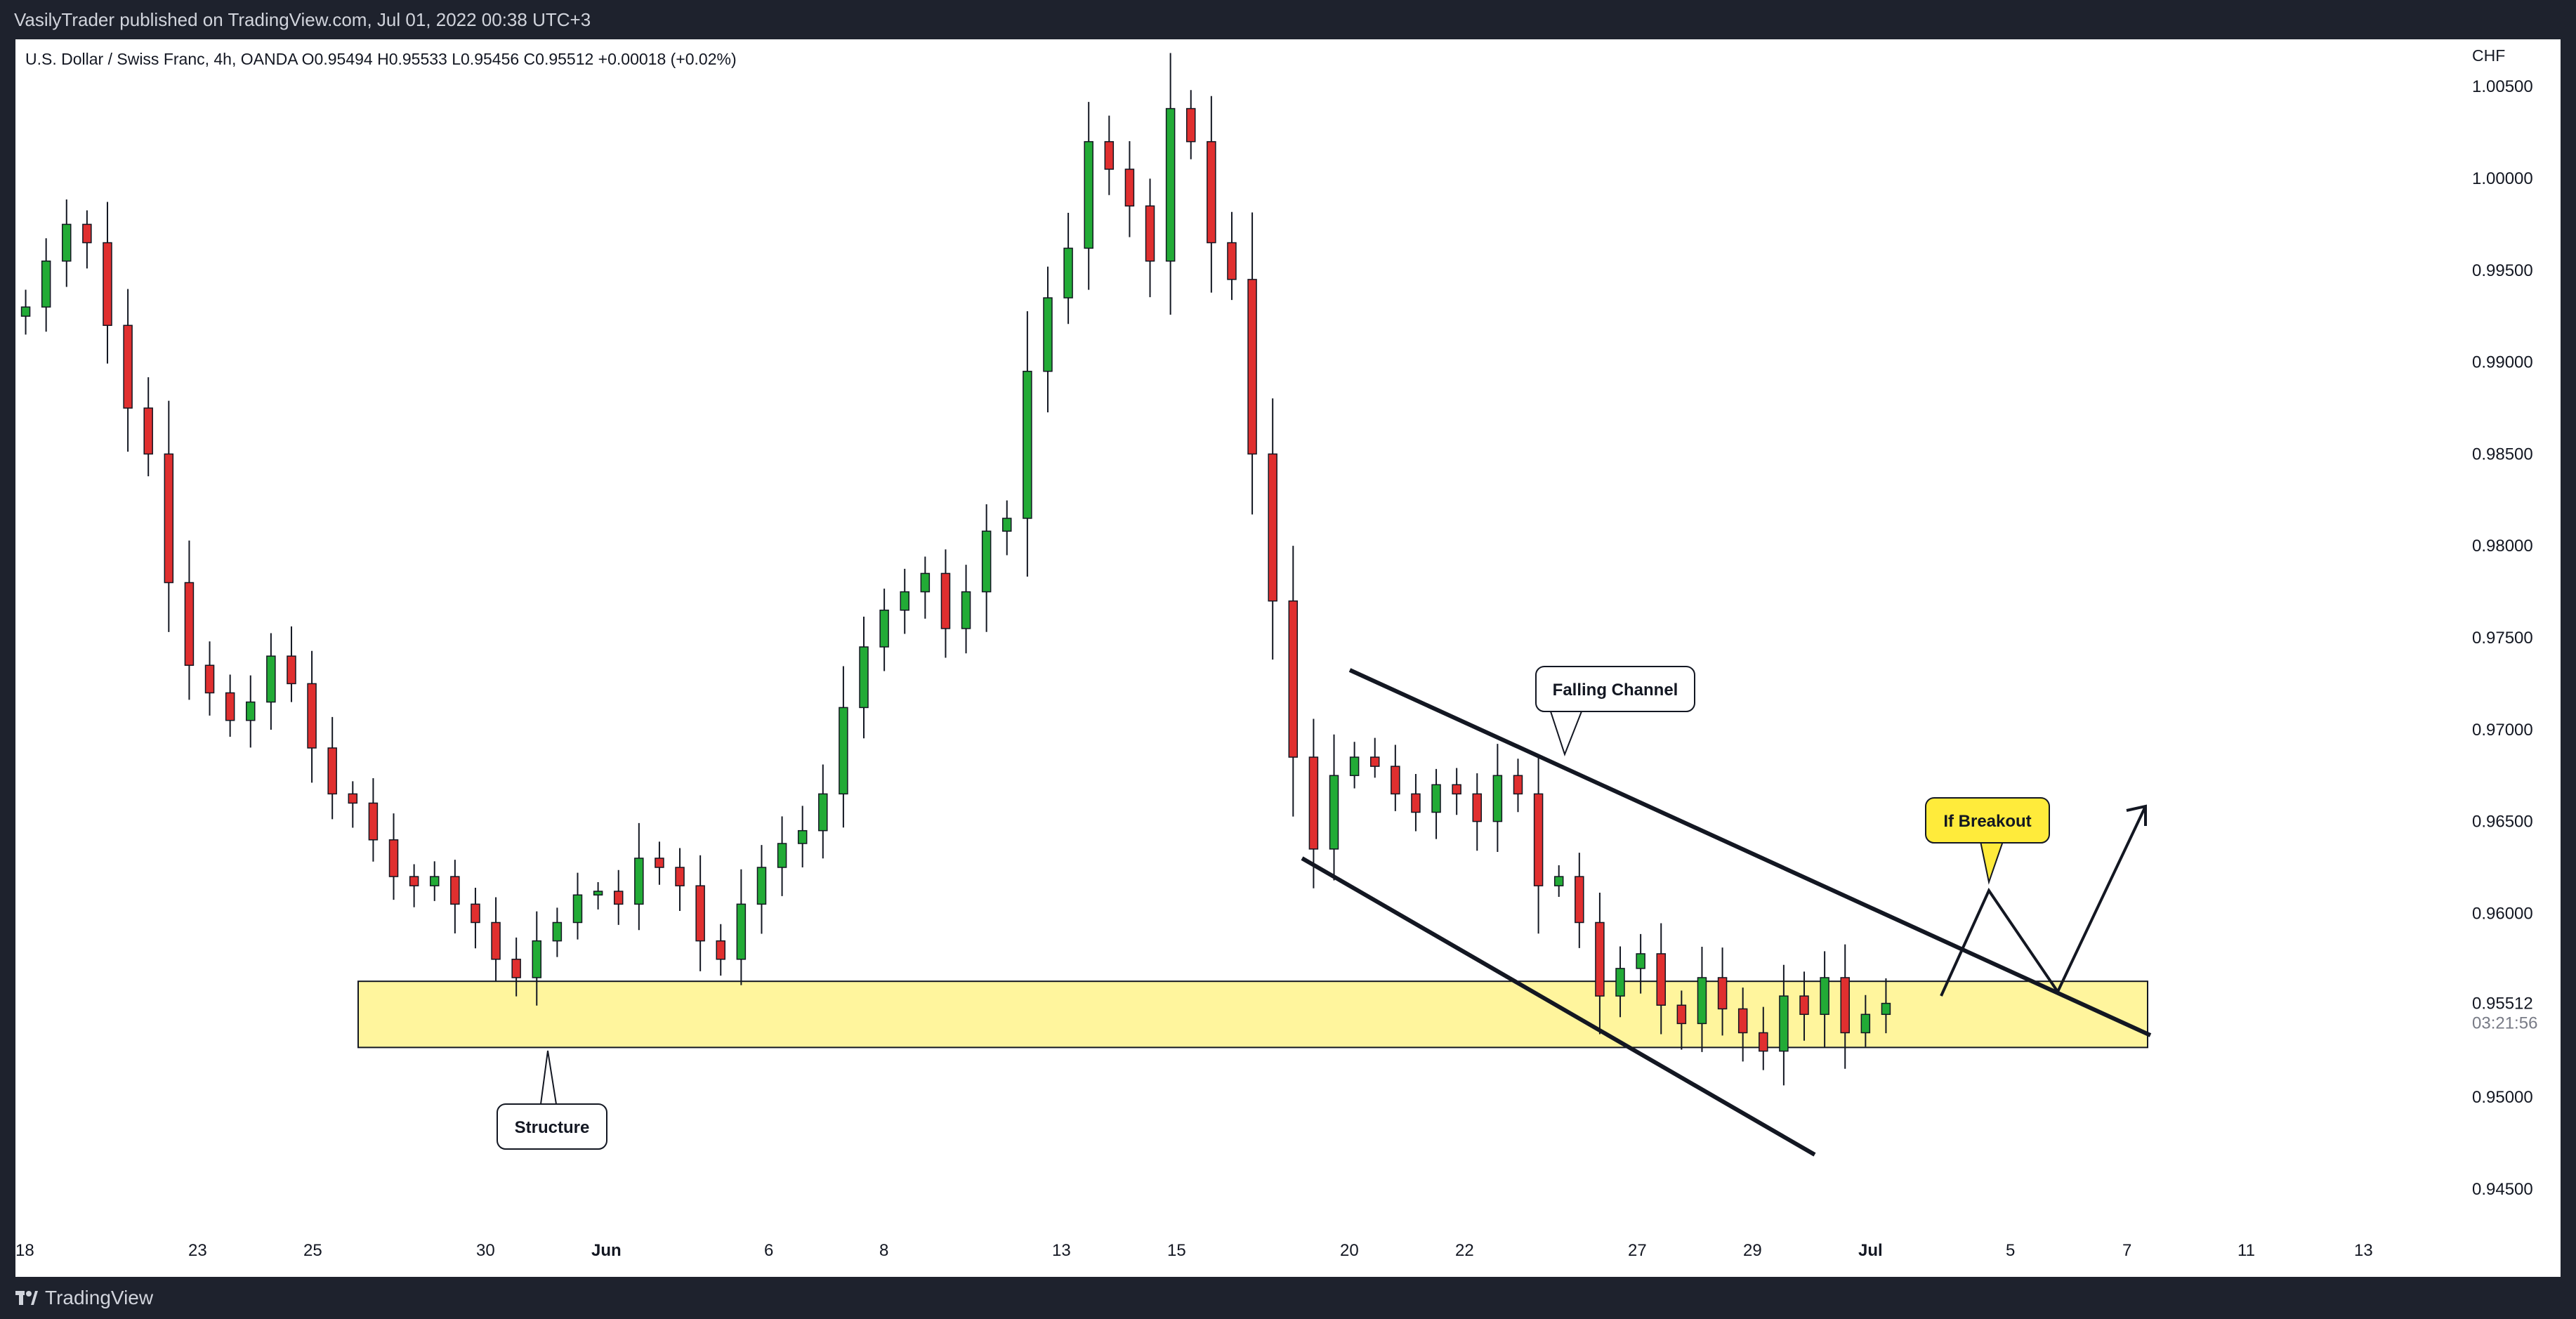  I want to click on currency-label: CHF, so click(2488, 55).